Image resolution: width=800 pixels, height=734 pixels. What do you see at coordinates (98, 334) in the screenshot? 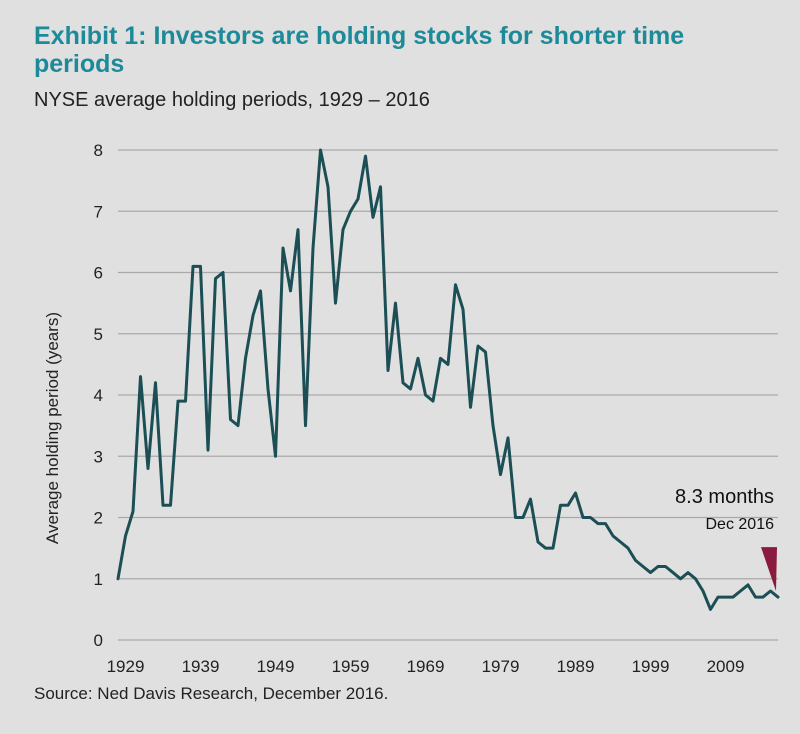
I see `y-tick-label: 5` at bounding box center [98, 334].